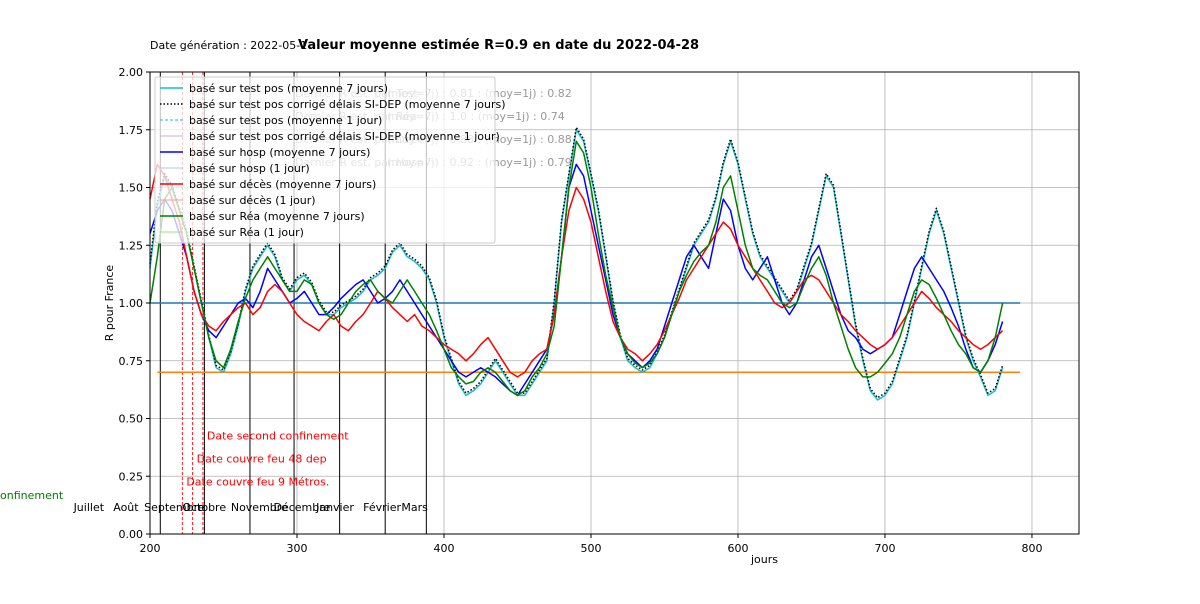  What do you see at coordinates (131, 245) in the screenshot?
I see `y-tick-label: 1.25` at bounding box center [131, 245].